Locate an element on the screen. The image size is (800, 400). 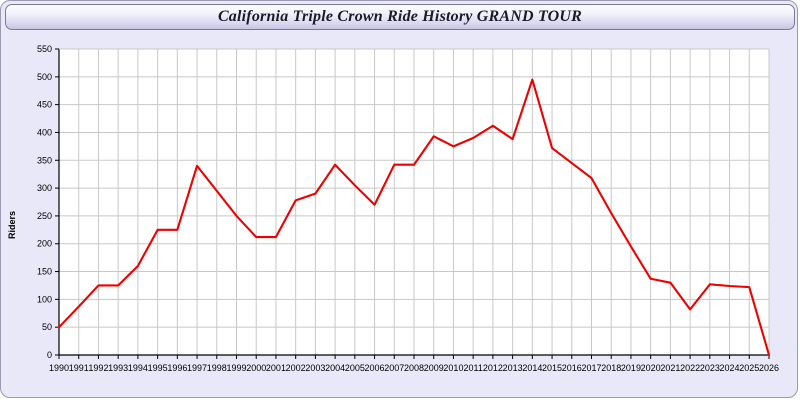
x-tick-label: 2022 is located at coordinates (690, 368).